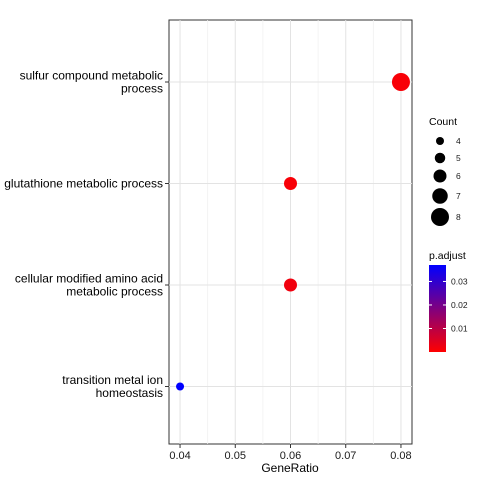 The width and height of the screenshot is (480, 480). I want to click on colorbar-label: 0.02, so click(459, 305).